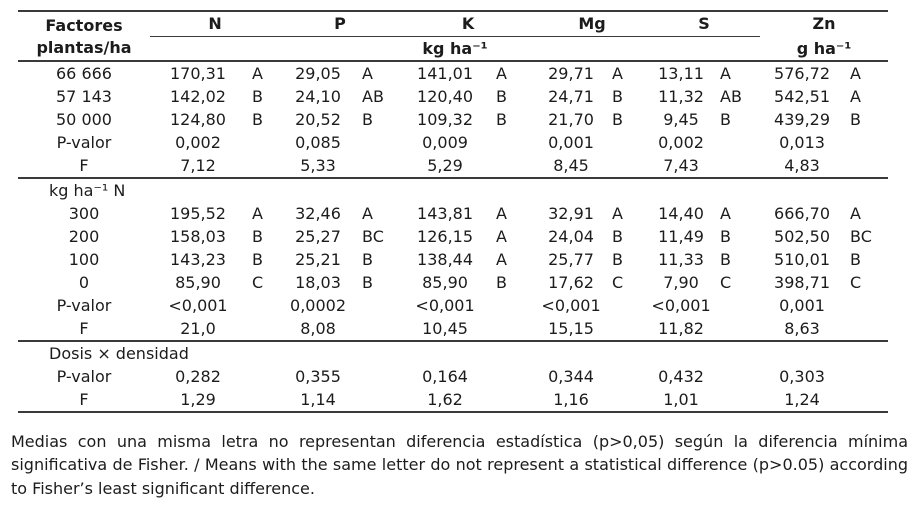  Describe the element at coordinates (571, 282) in the screenshot. I see `value-cell: 17,62` at that location.